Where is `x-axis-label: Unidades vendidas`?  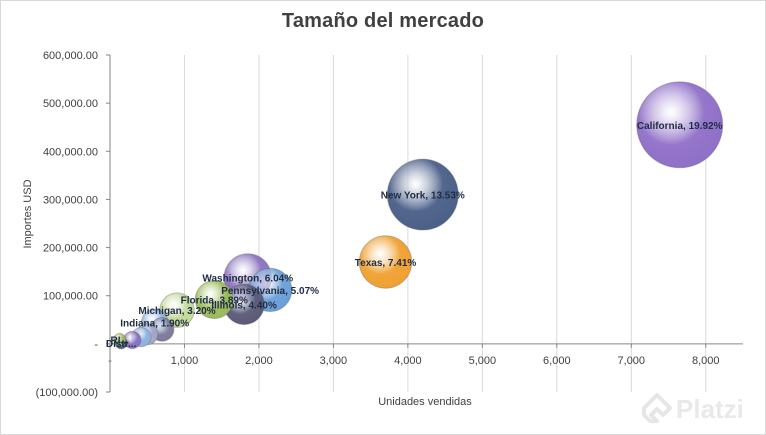
x-axis-label: Unidades vendidas is located at coordinates (425, 402).